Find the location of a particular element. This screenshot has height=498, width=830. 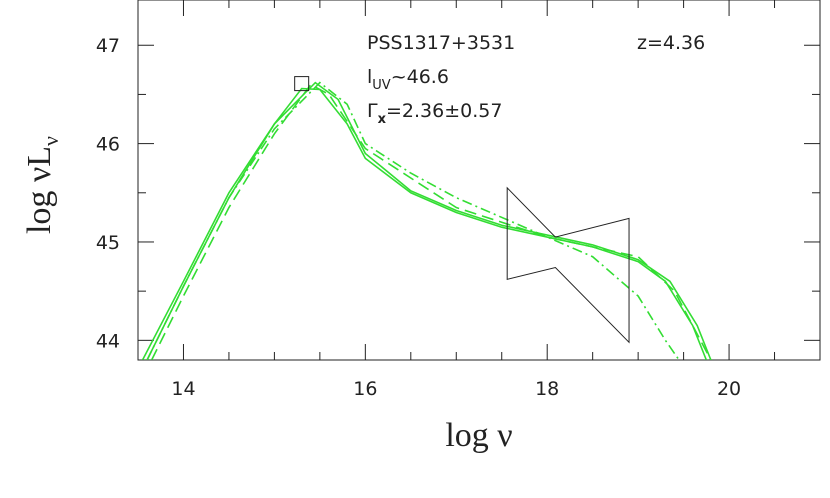

y-label-sub: ν is located at coordinates (50, 141).